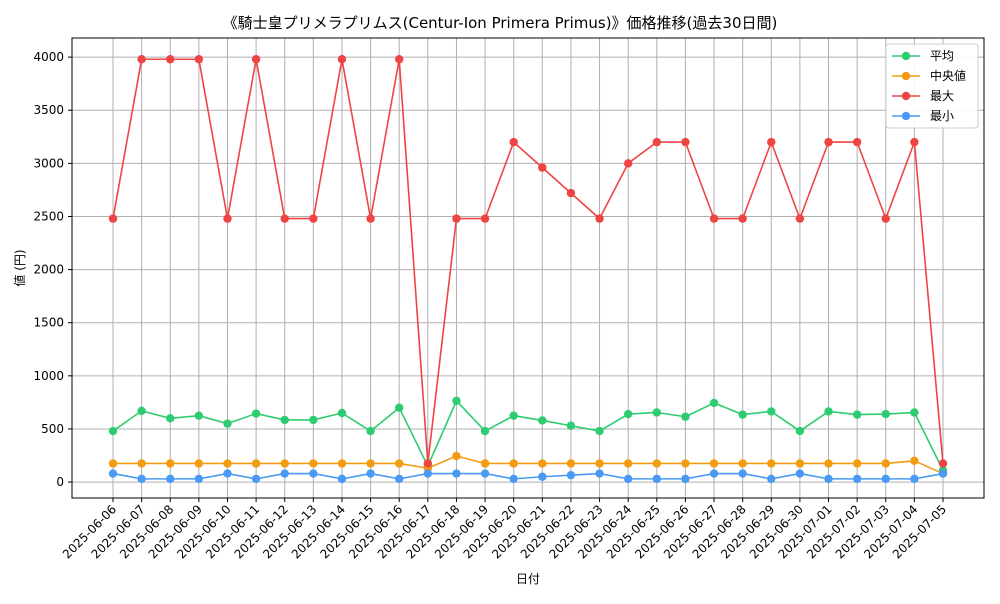 This screenshot has height=604, width=1000. Describe the element at coordinates (528, 579) in the screenshot. I see `x-axis-label: 日付` at that location.